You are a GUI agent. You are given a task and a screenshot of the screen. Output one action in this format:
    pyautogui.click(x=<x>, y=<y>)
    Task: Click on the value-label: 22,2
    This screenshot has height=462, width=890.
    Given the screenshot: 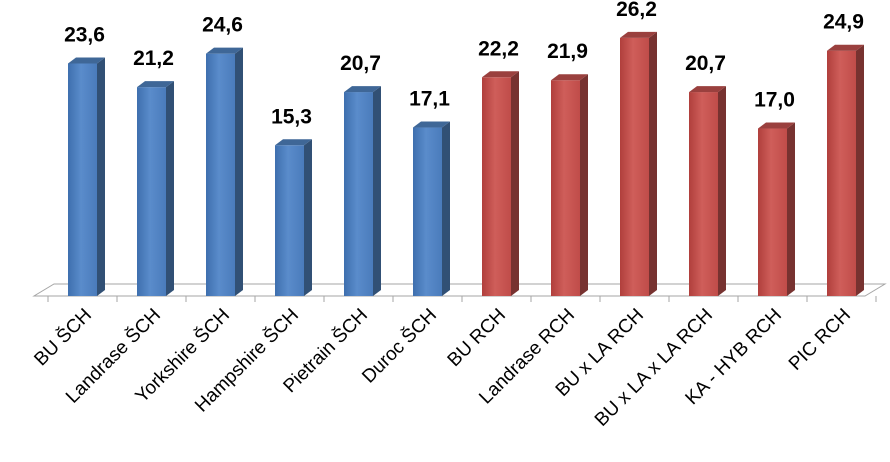 What is the action you would take?
    pyautogui.click(x=498, y=48)
    